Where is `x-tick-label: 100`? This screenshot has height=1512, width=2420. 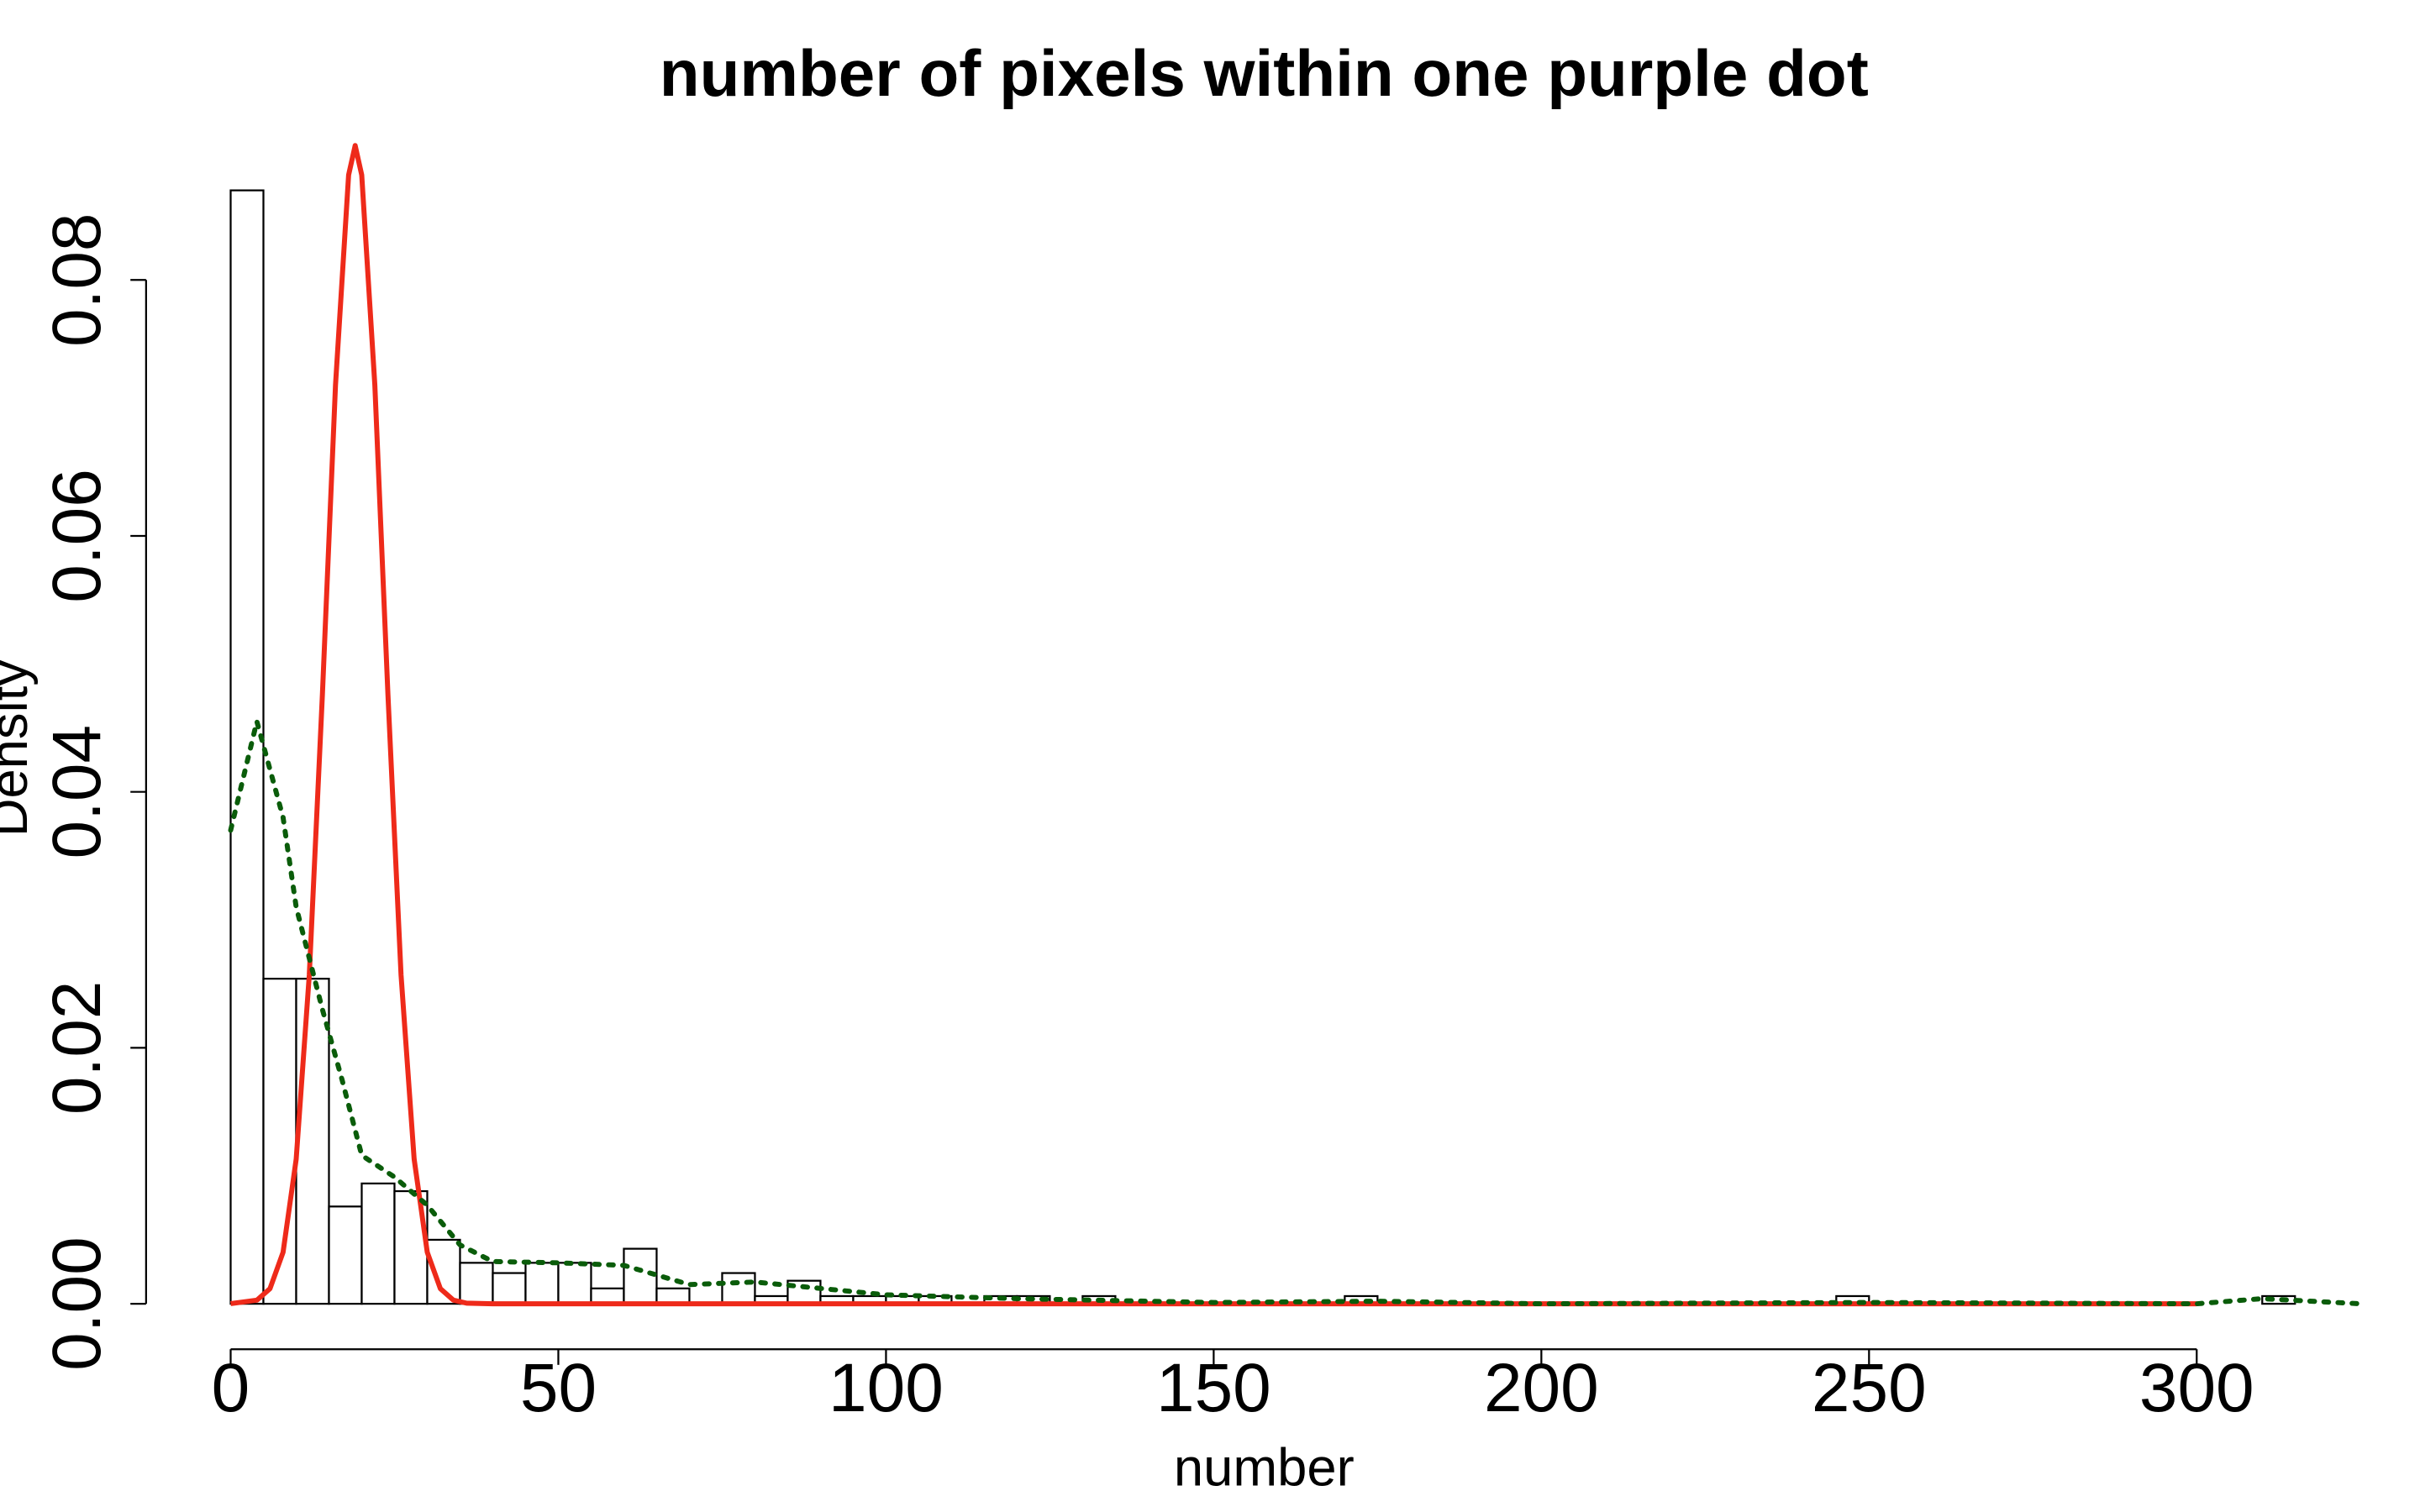 x-tick-label: 100 is located at coordinates (886, 1388).